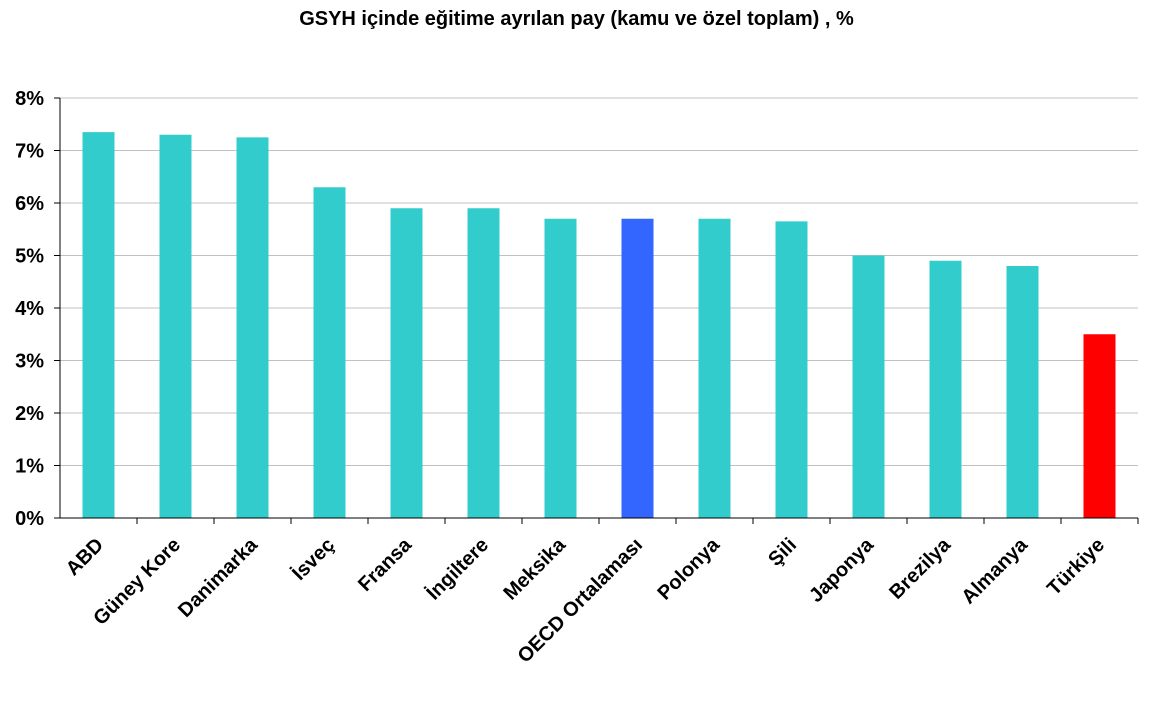 The image size is (1153, 711). What do you see at coordinates (85, 557) in the screenshot?
I see `x-tick-label: ABD` at bounding box center [85, 557].